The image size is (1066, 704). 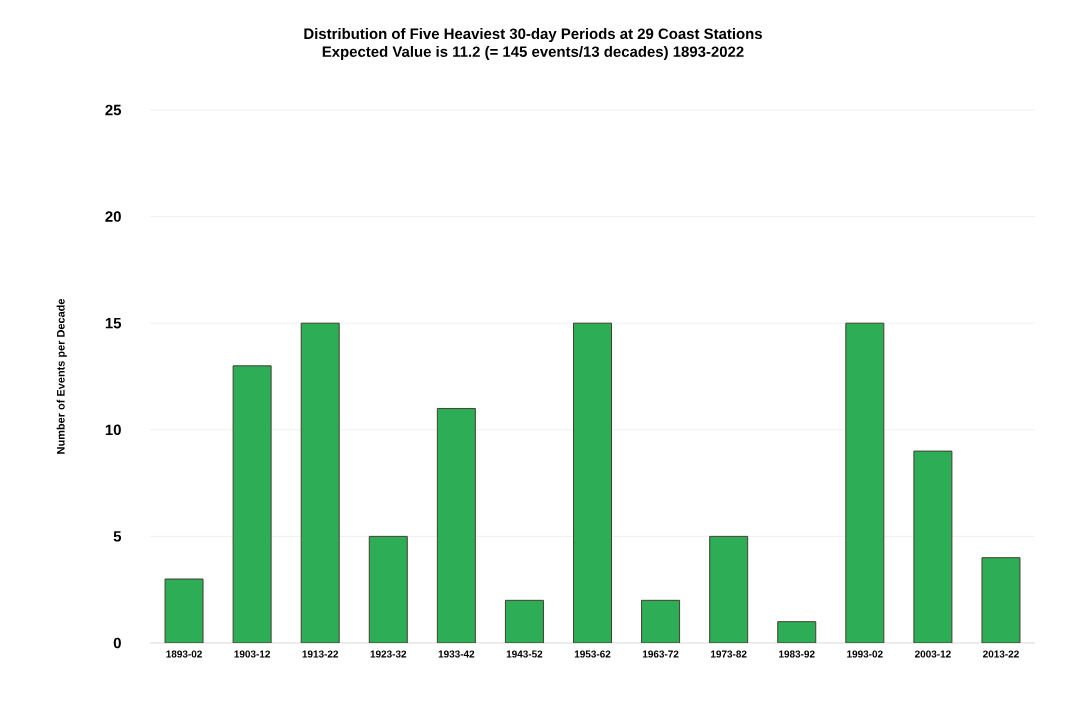 I want to click on x-tick-label: 1953-62, so click(x=592, y=654).